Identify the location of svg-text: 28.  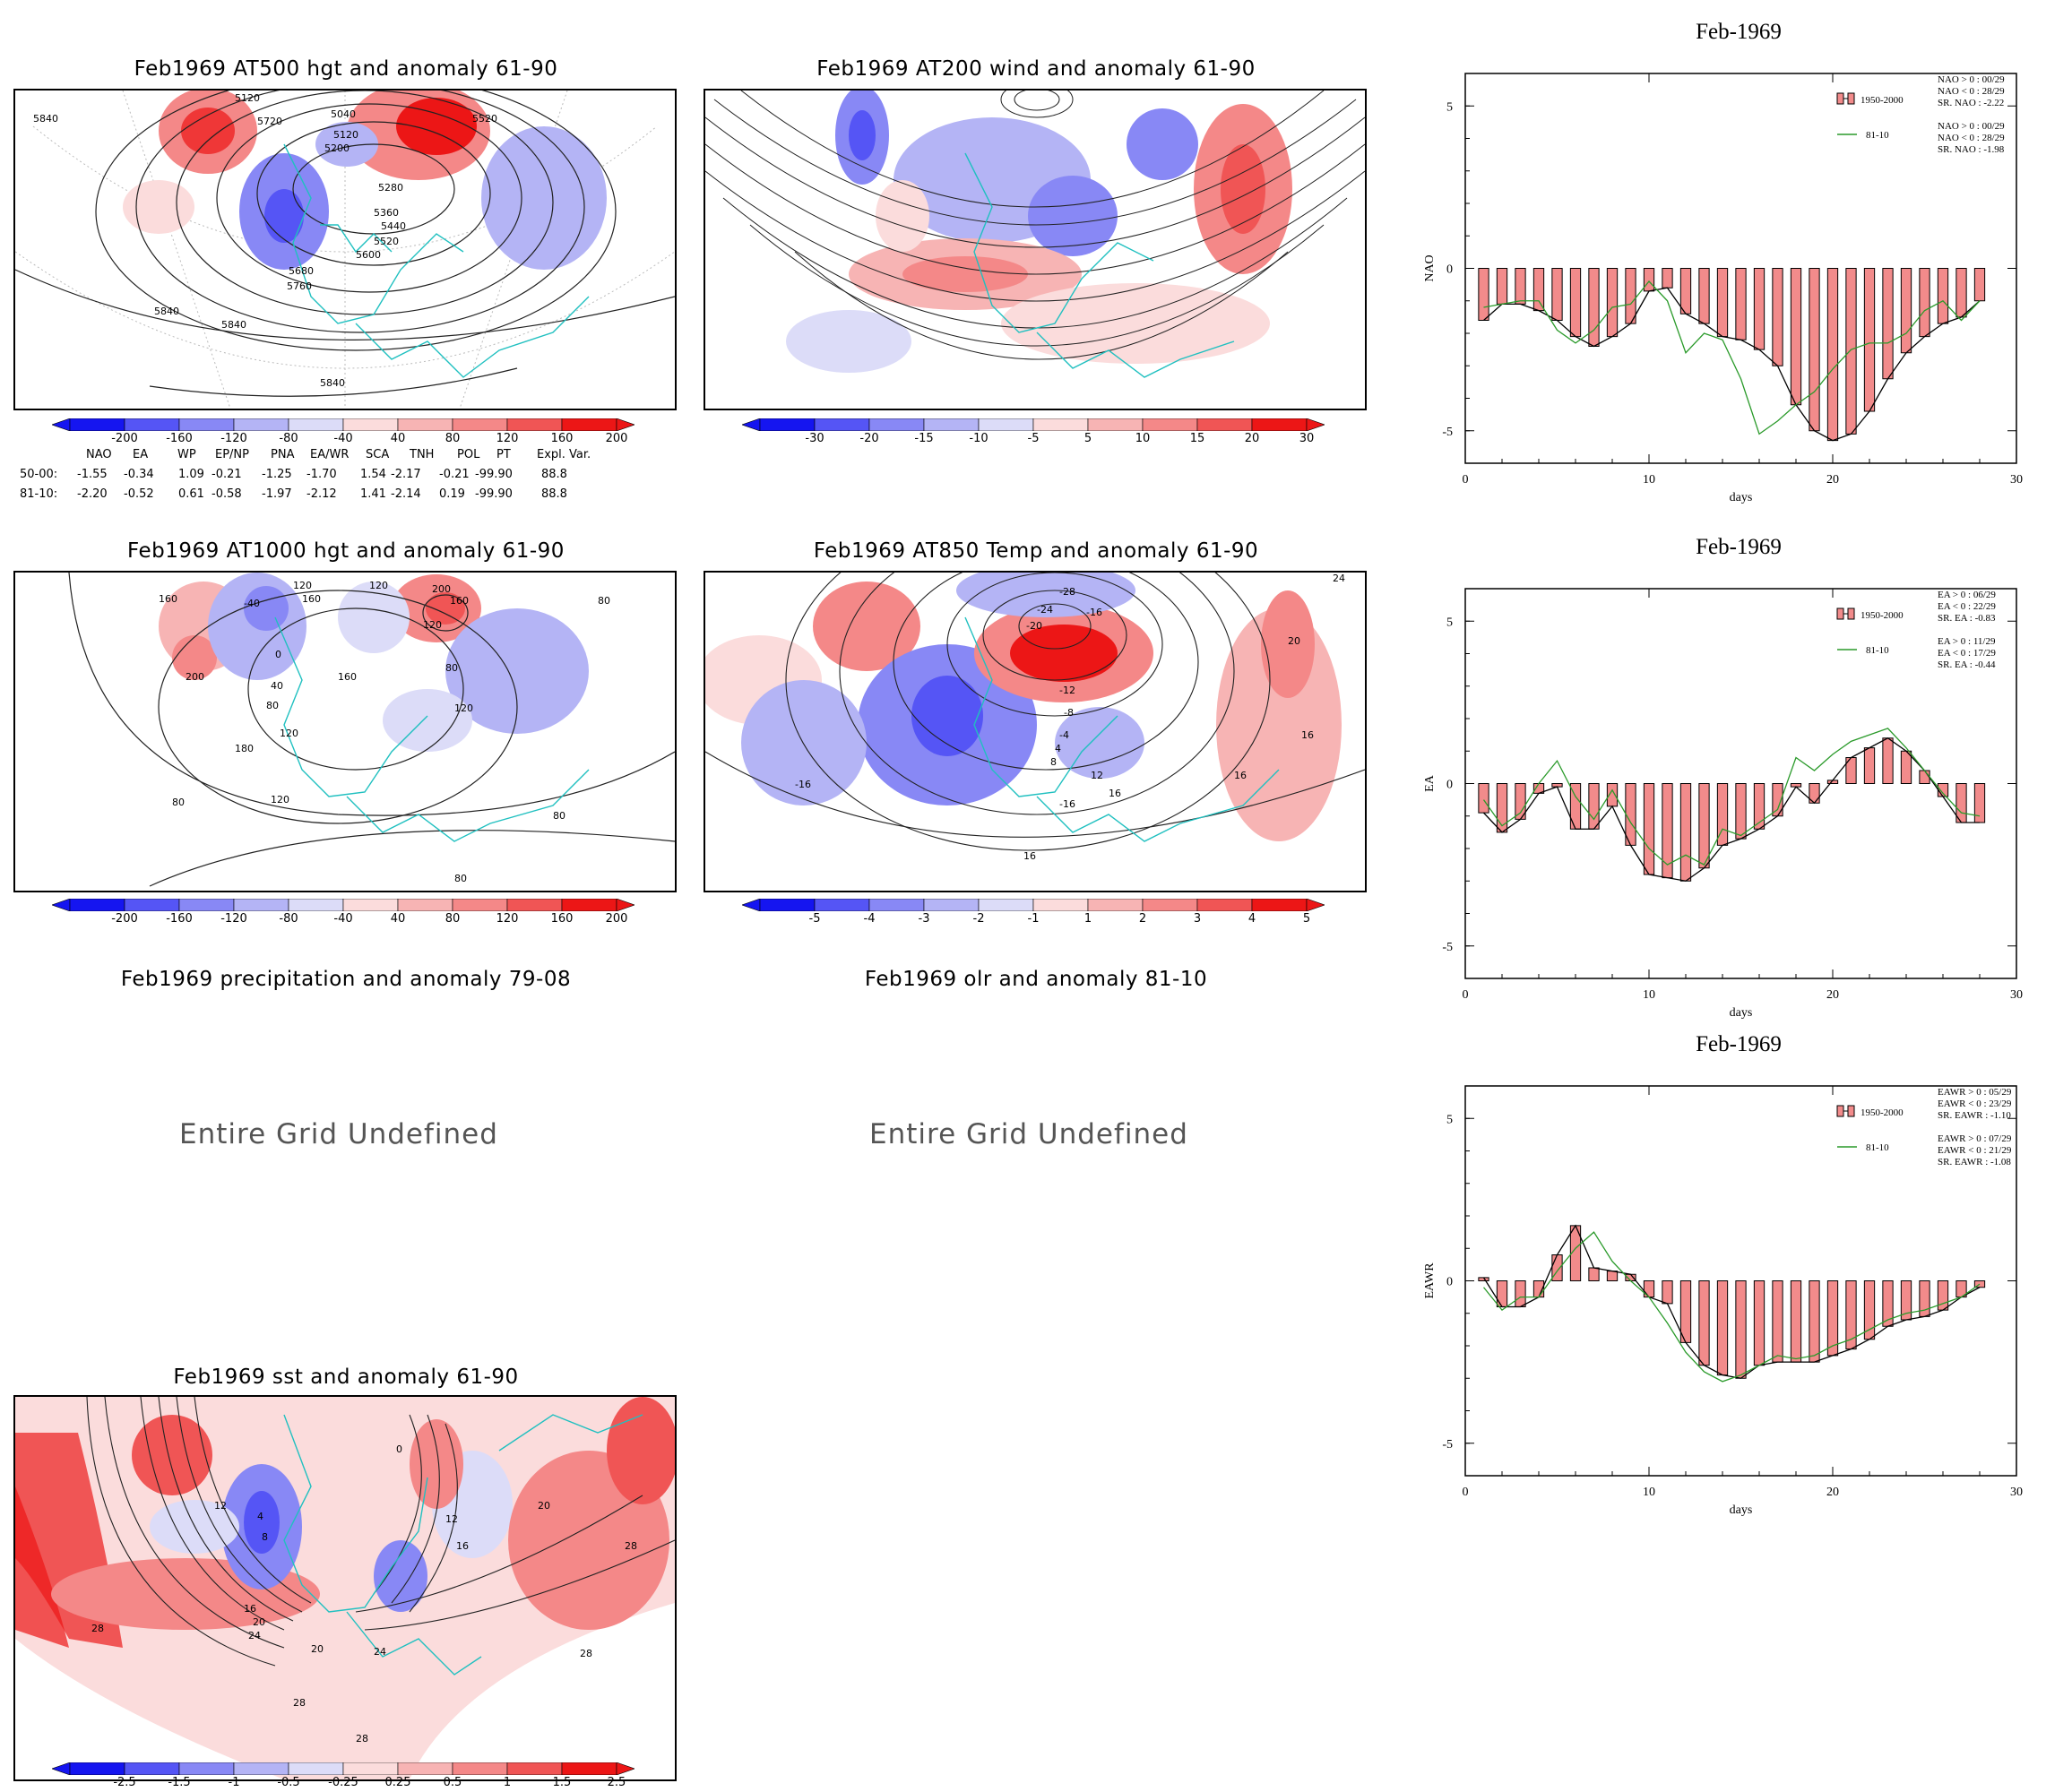
(97, 1629).